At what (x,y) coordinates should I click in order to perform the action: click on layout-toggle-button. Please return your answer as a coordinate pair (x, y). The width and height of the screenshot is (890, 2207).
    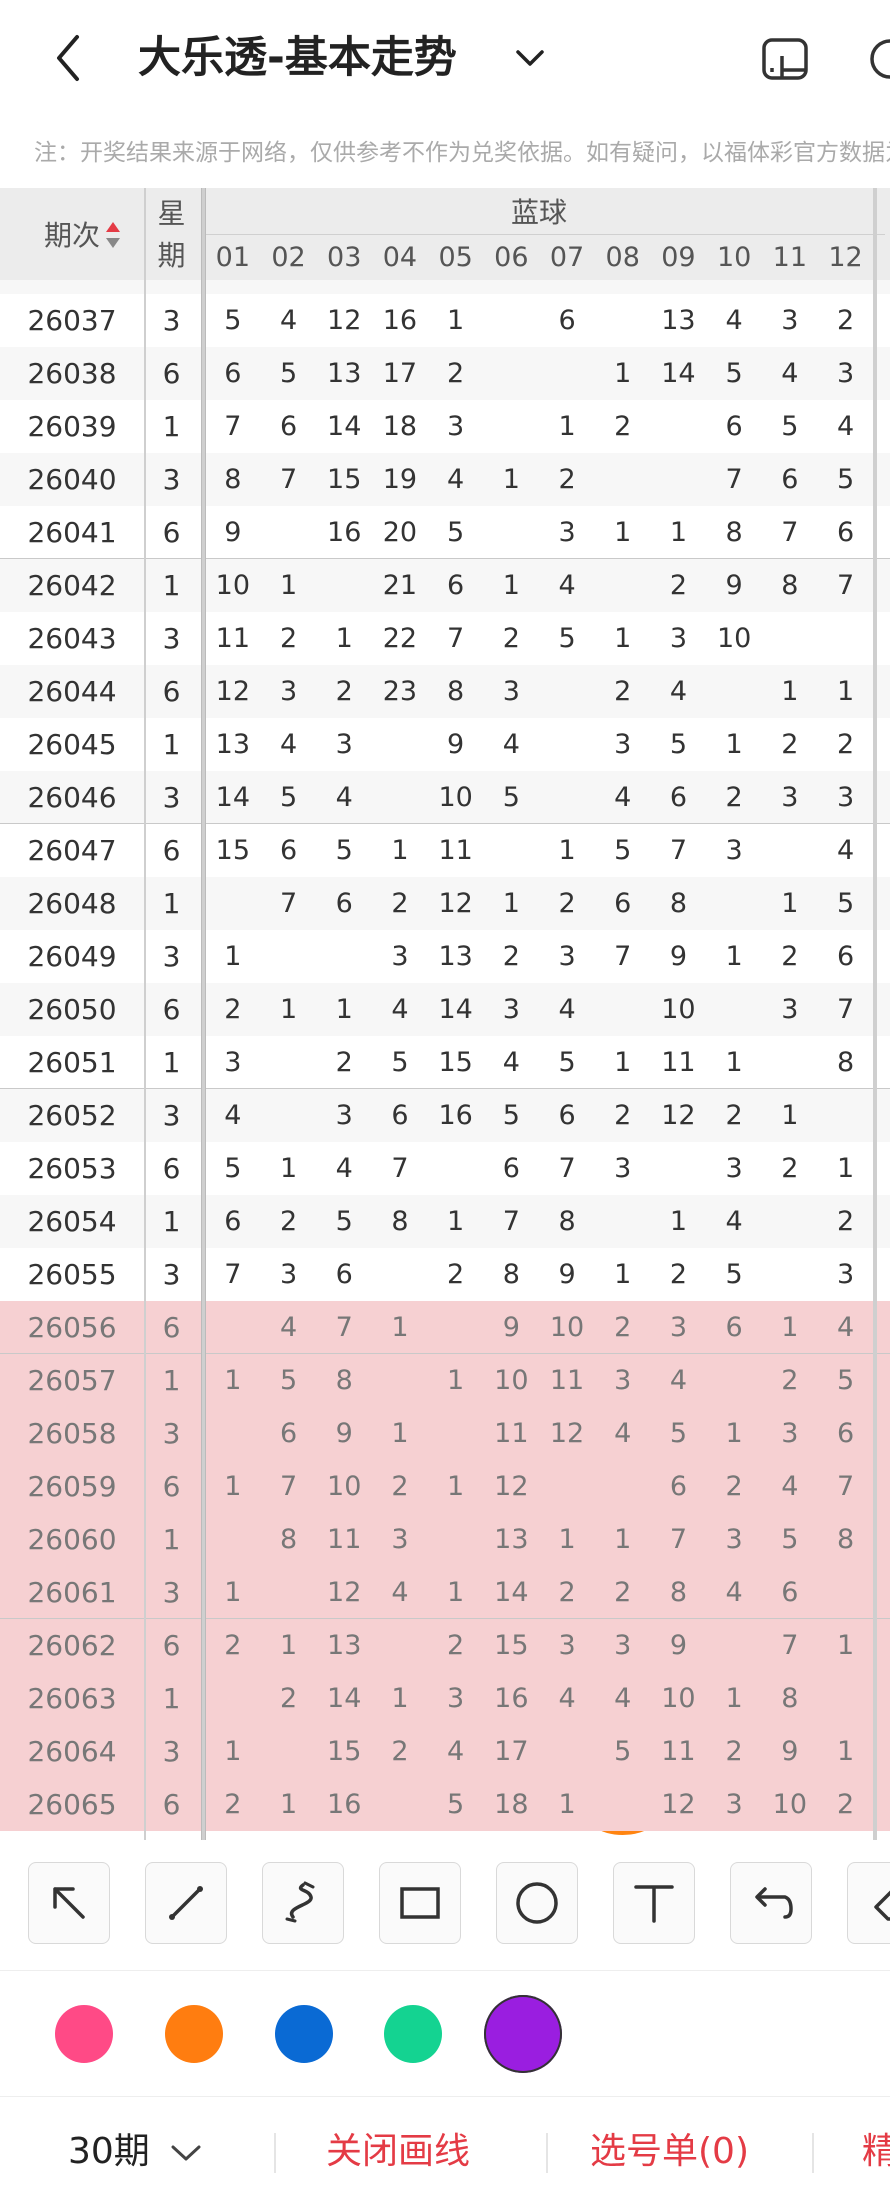
    Looking at the image, I should click on (786, 59).